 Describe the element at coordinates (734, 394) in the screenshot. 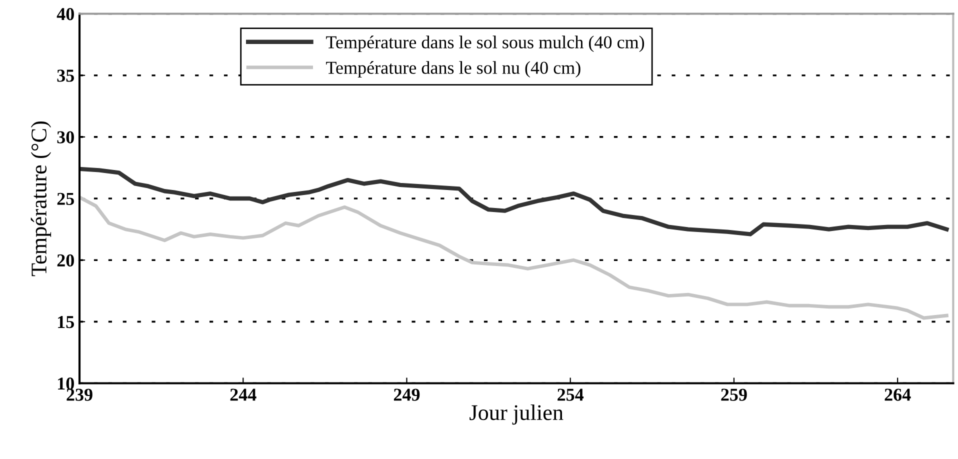

I see `x-tick-label: 259` at that location.